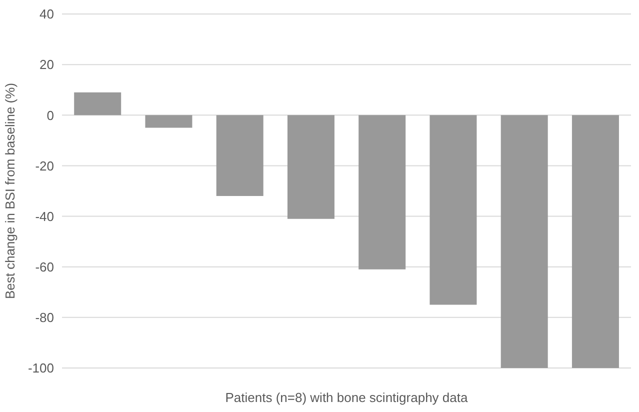 This screenshot has height=412, width=639. What do you see at coordinates (44, 216) in the screenshot?
I see `y-tick-label: -40` at bounding box center [44, 216].